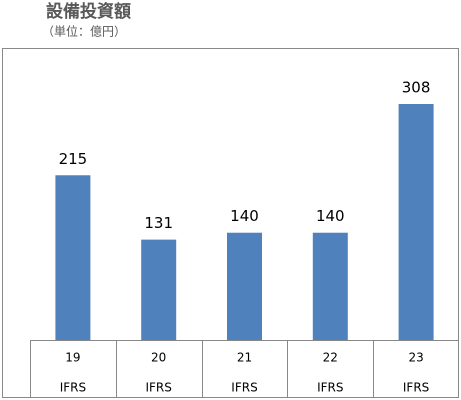 The width and height of the screenshot is (461, 400). Describe the element at coordinates (415, 358) in the screenshot. I see `x-tick-label: 23` at that location.